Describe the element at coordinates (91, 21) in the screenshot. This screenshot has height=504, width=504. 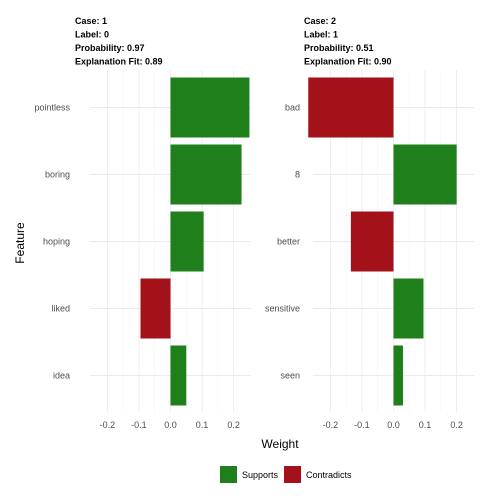
I see `facet-title-line: Case: 1` at that location.